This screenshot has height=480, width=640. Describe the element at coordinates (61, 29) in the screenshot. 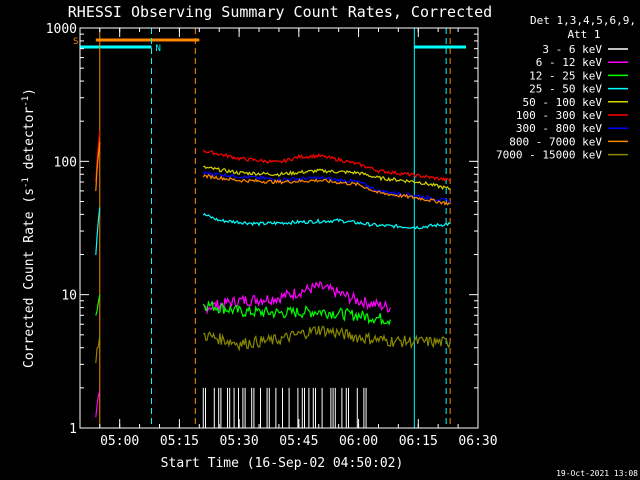

I see `y-tick-label: 1000` at that location.